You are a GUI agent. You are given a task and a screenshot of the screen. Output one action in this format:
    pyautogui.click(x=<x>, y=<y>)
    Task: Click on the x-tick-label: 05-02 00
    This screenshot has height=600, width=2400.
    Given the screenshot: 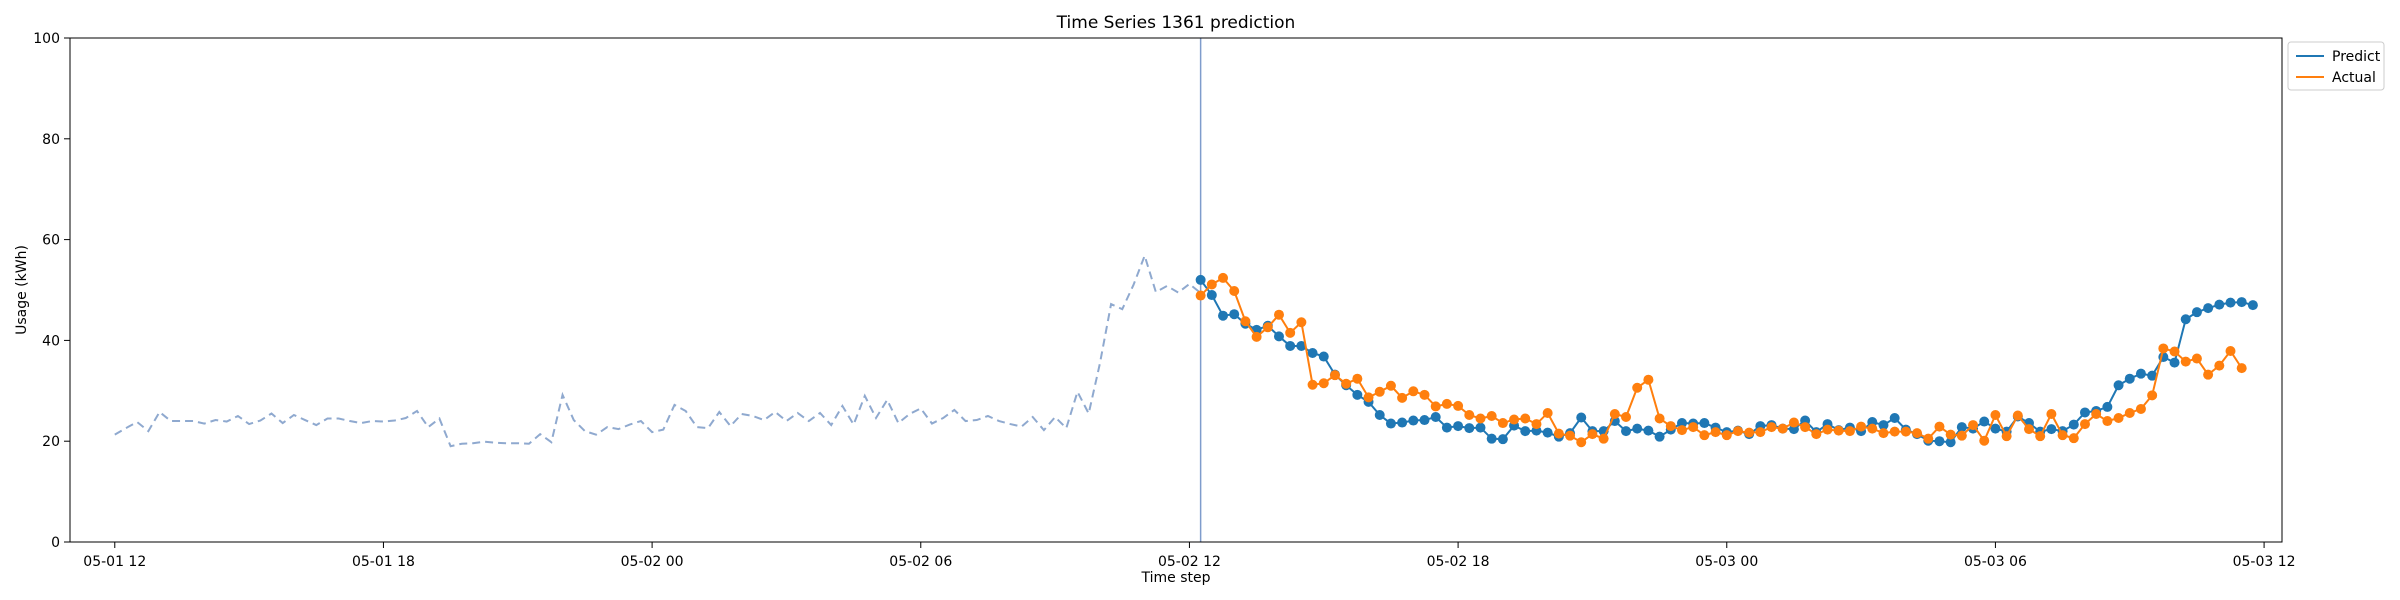 What is the action you would take?
    pyautogui.click(x=652, y=562)
    